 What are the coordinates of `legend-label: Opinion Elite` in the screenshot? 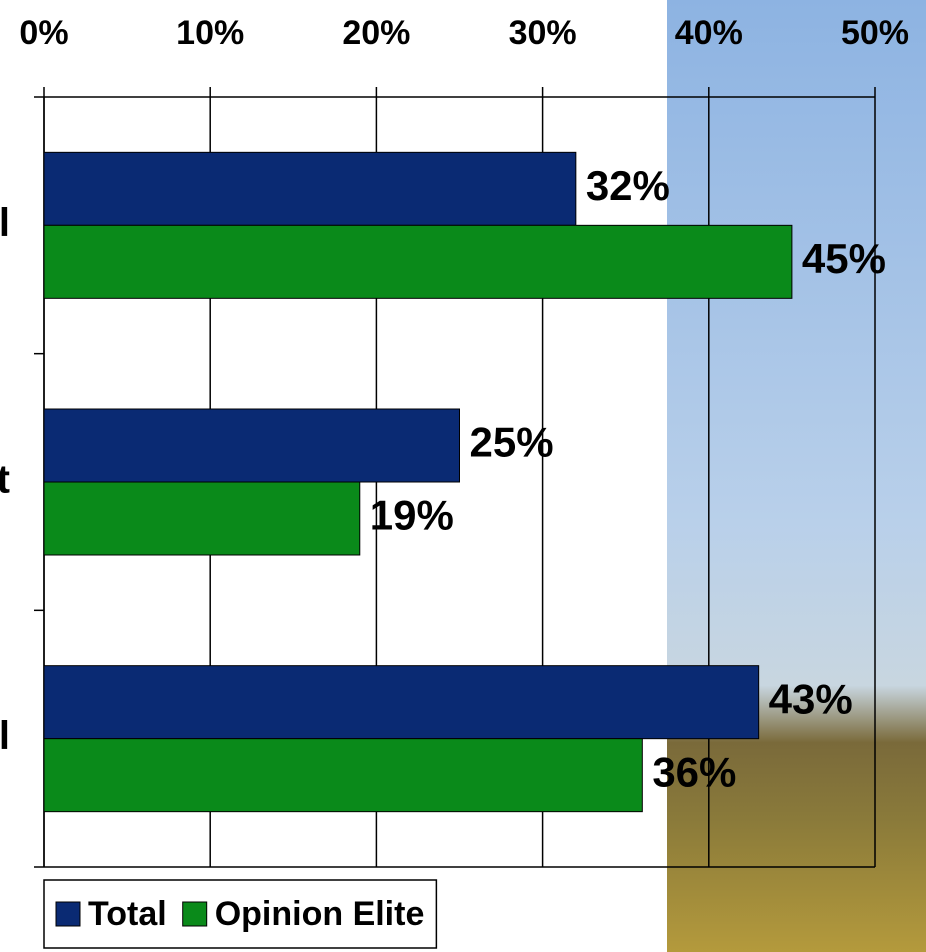 It's located at (320, 914).